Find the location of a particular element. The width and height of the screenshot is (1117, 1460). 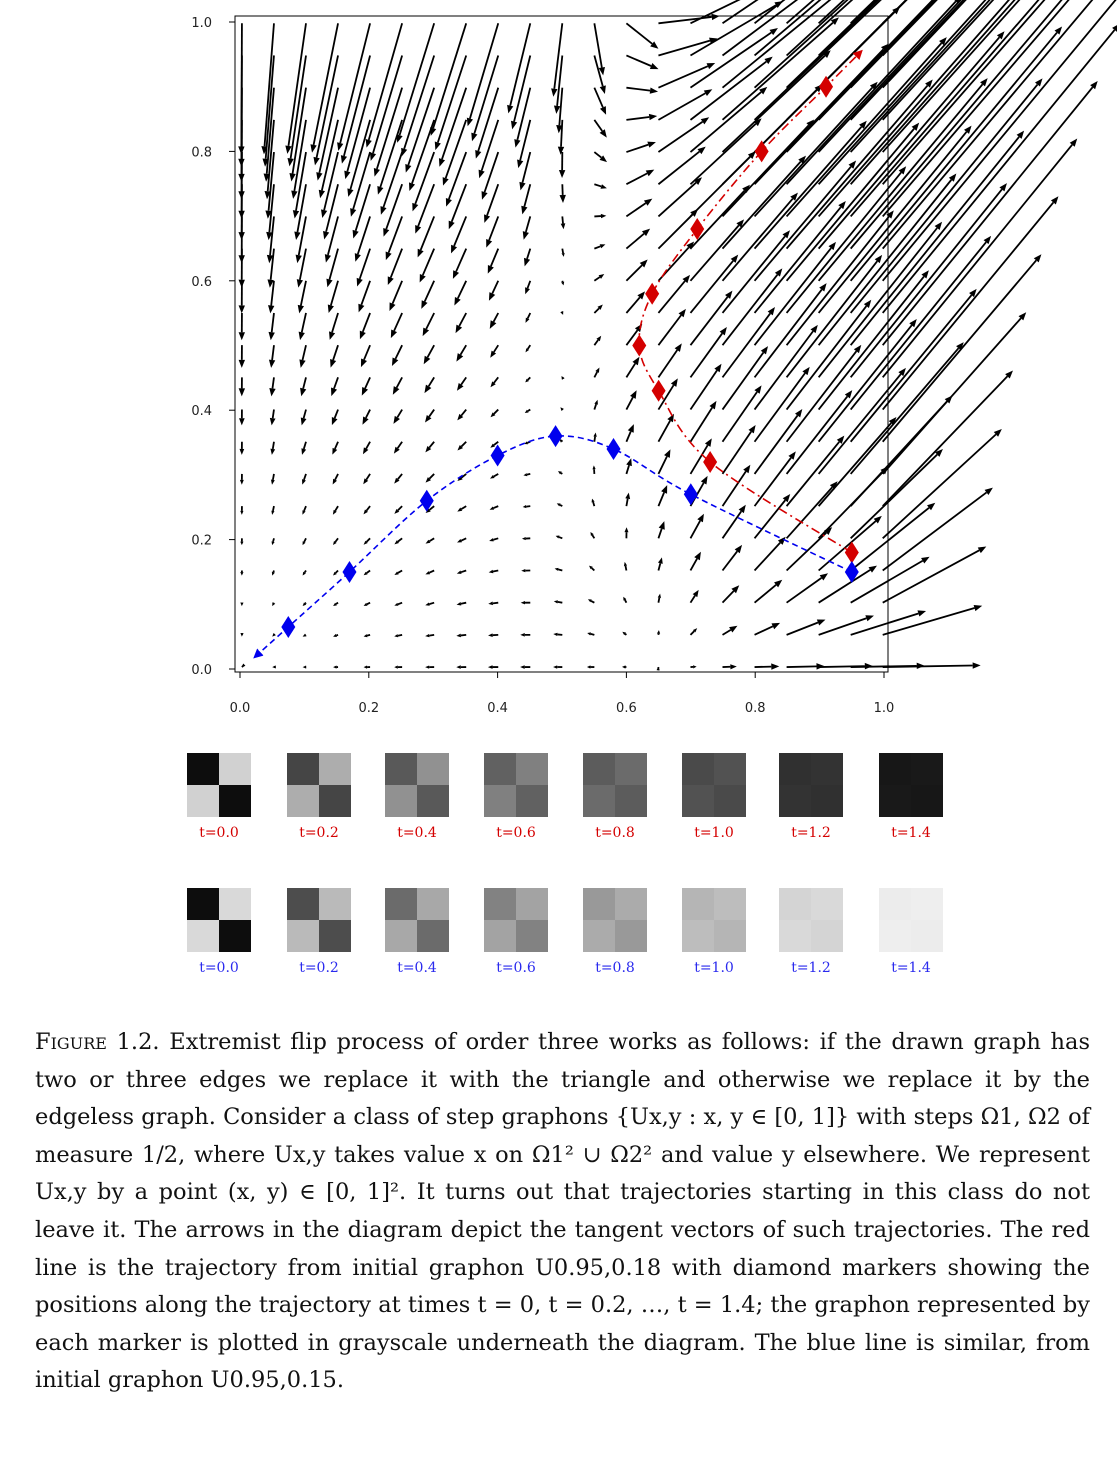

x-tick-label: 1.0 is located at coordinates (884, 708).